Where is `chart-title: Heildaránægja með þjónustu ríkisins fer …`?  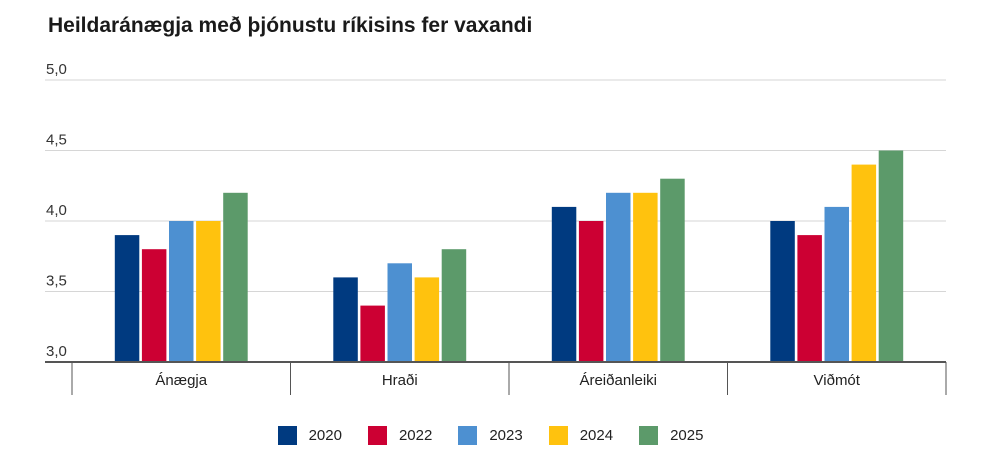 chart-title: Heildaránægja með þjónustu ríkisins fer … is located at coordinates (290, 25).